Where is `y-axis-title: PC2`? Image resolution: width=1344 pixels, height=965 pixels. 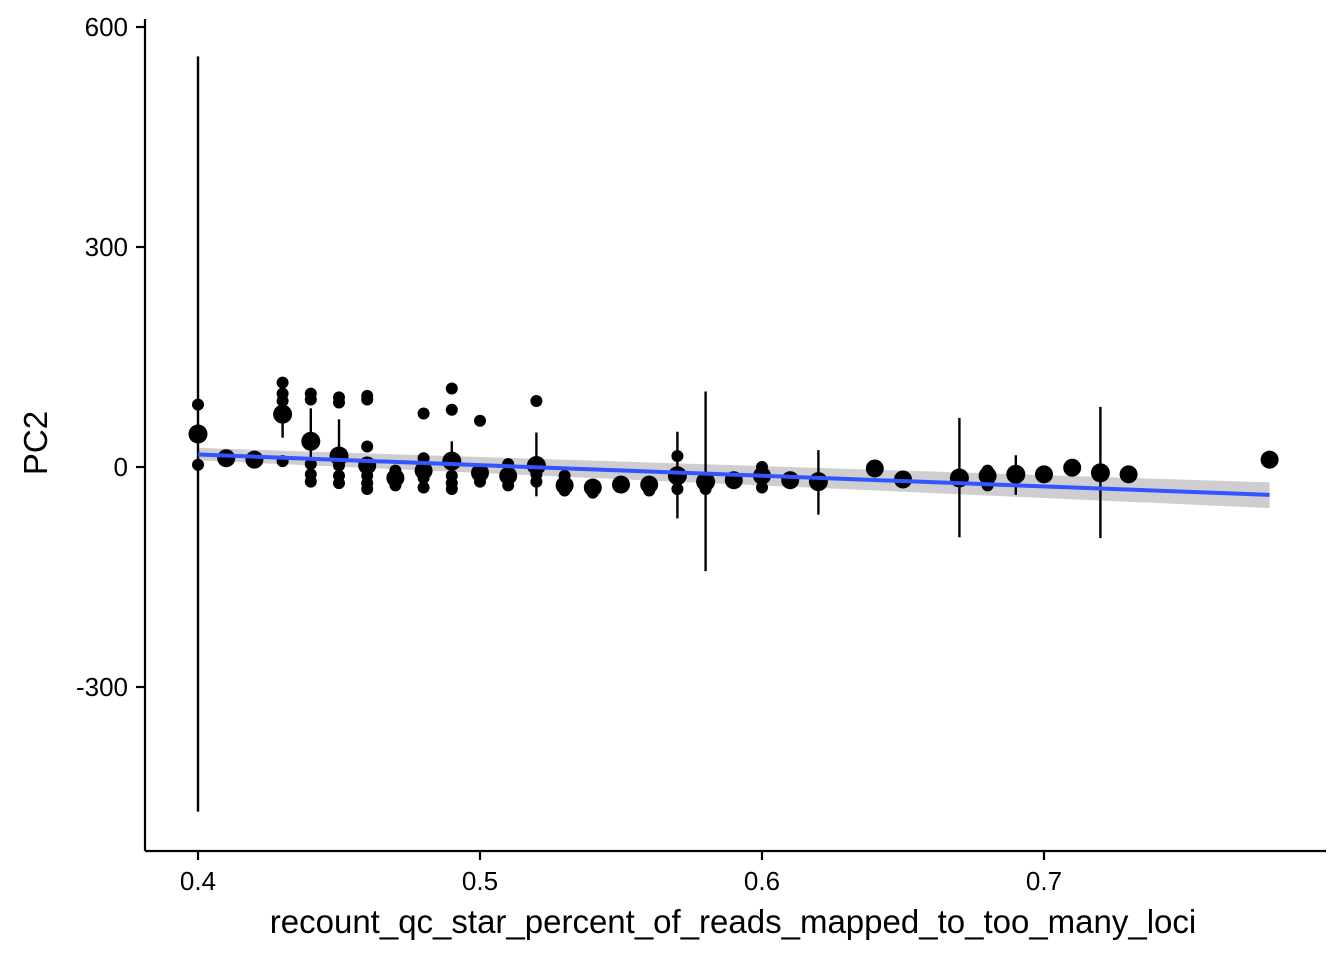
y-axis-title: PC2 is located at coordinates (35, 443).